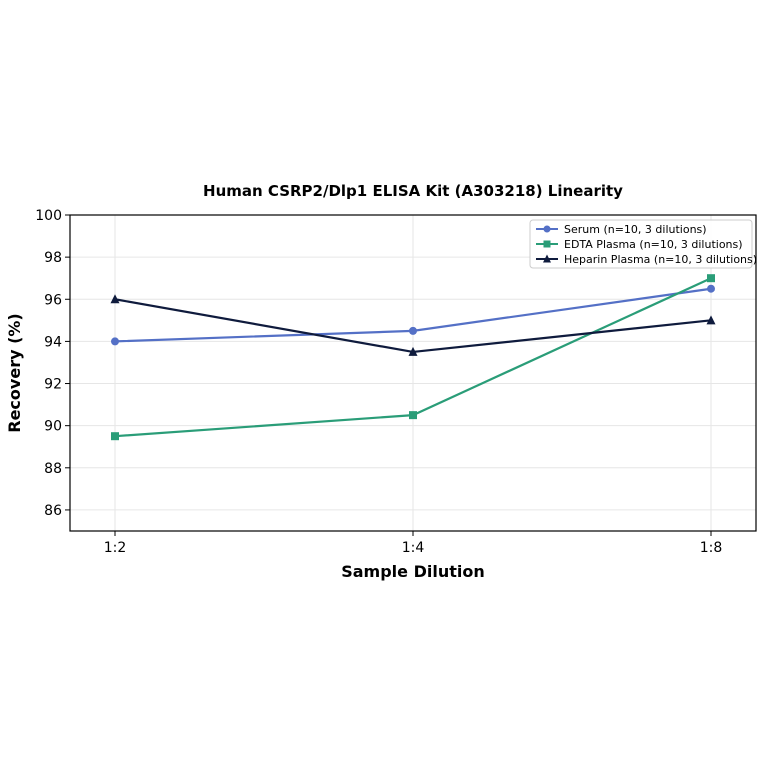  I want to click on y-tick-label: 96, so click(53, 300).